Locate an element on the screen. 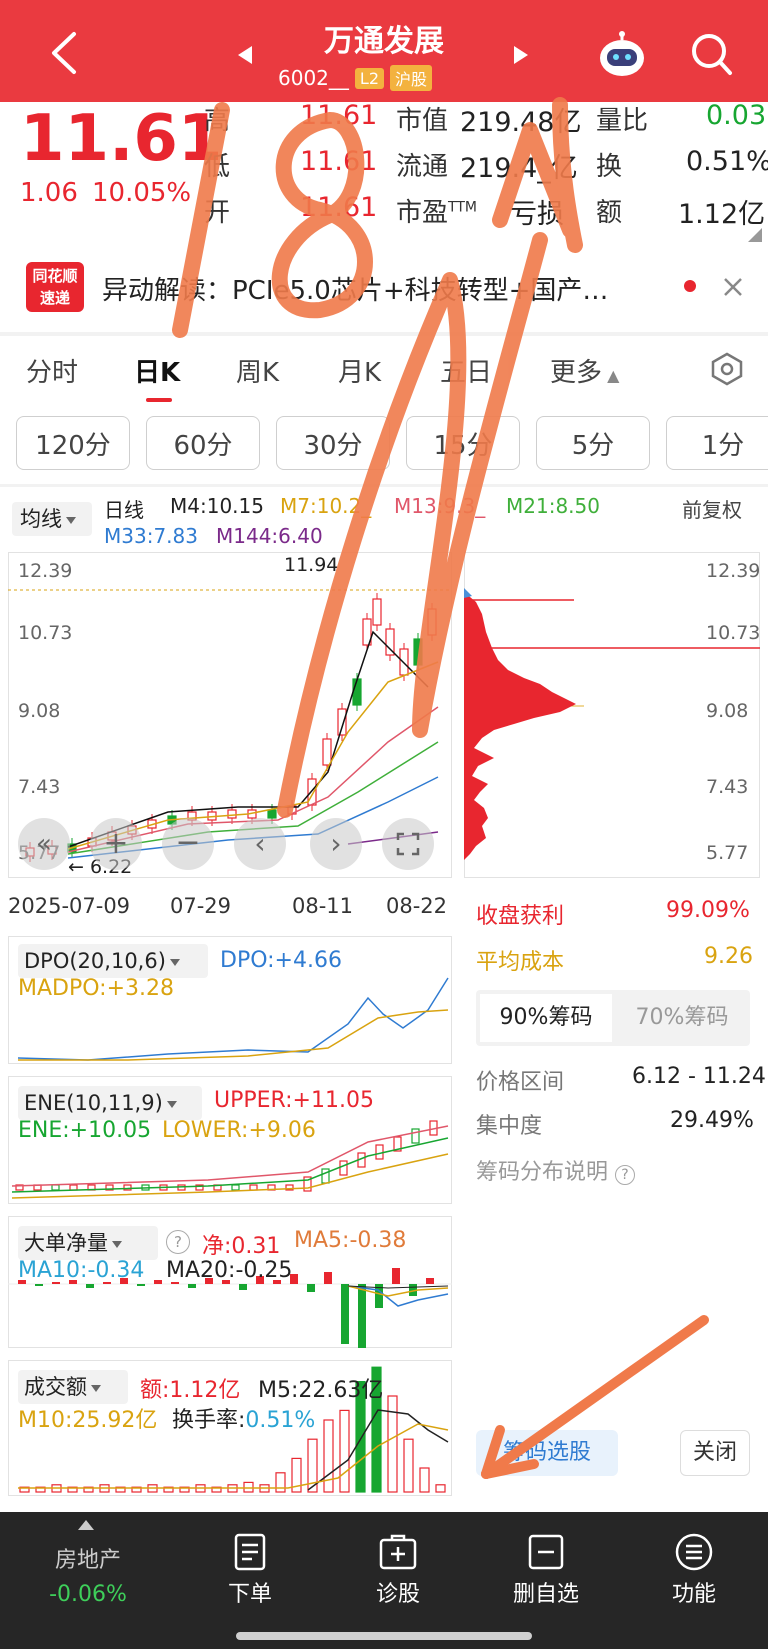 The width and height of the screenshot is (768, 1649). bottom-toolbar: 房地产 -0.06% 下单 诊股 删自选 功能 is located at coordinates (384, 1580).